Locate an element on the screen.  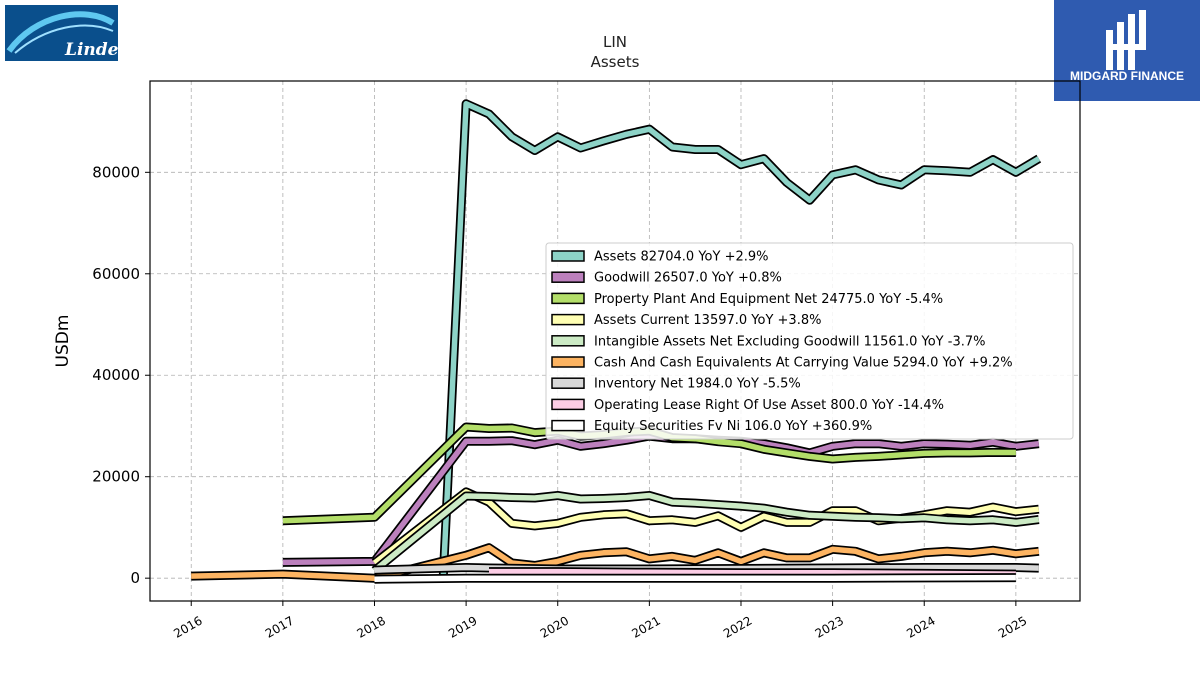
x-tick-label: 2024 is located at coordinates (920, 626).